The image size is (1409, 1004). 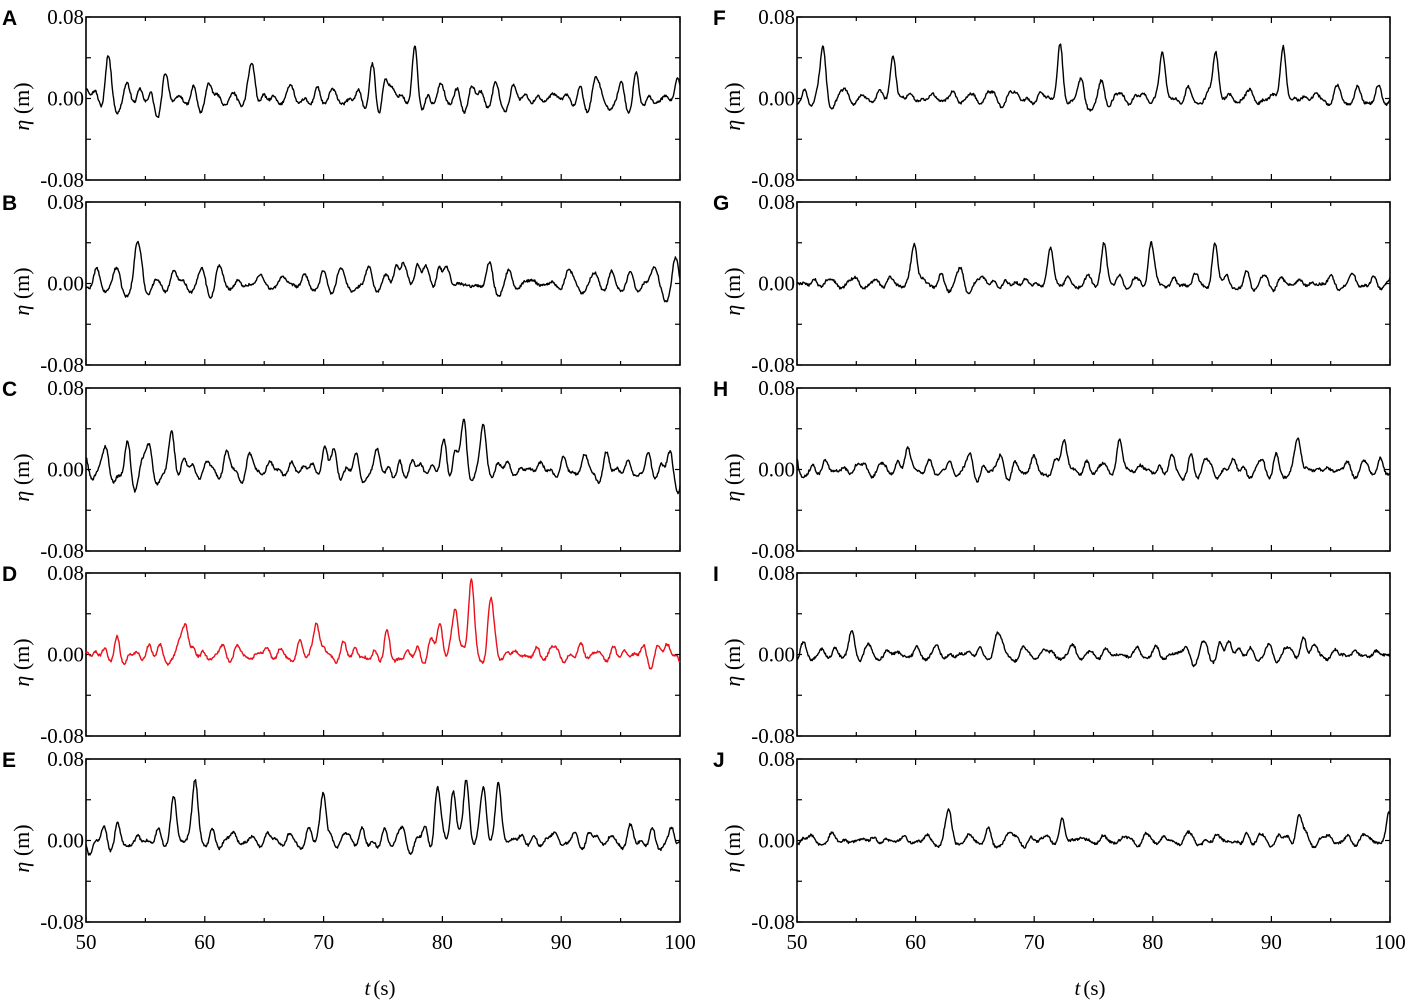 I want to click on panel-h-ylabel-var: η, so click(x=732, y=493).